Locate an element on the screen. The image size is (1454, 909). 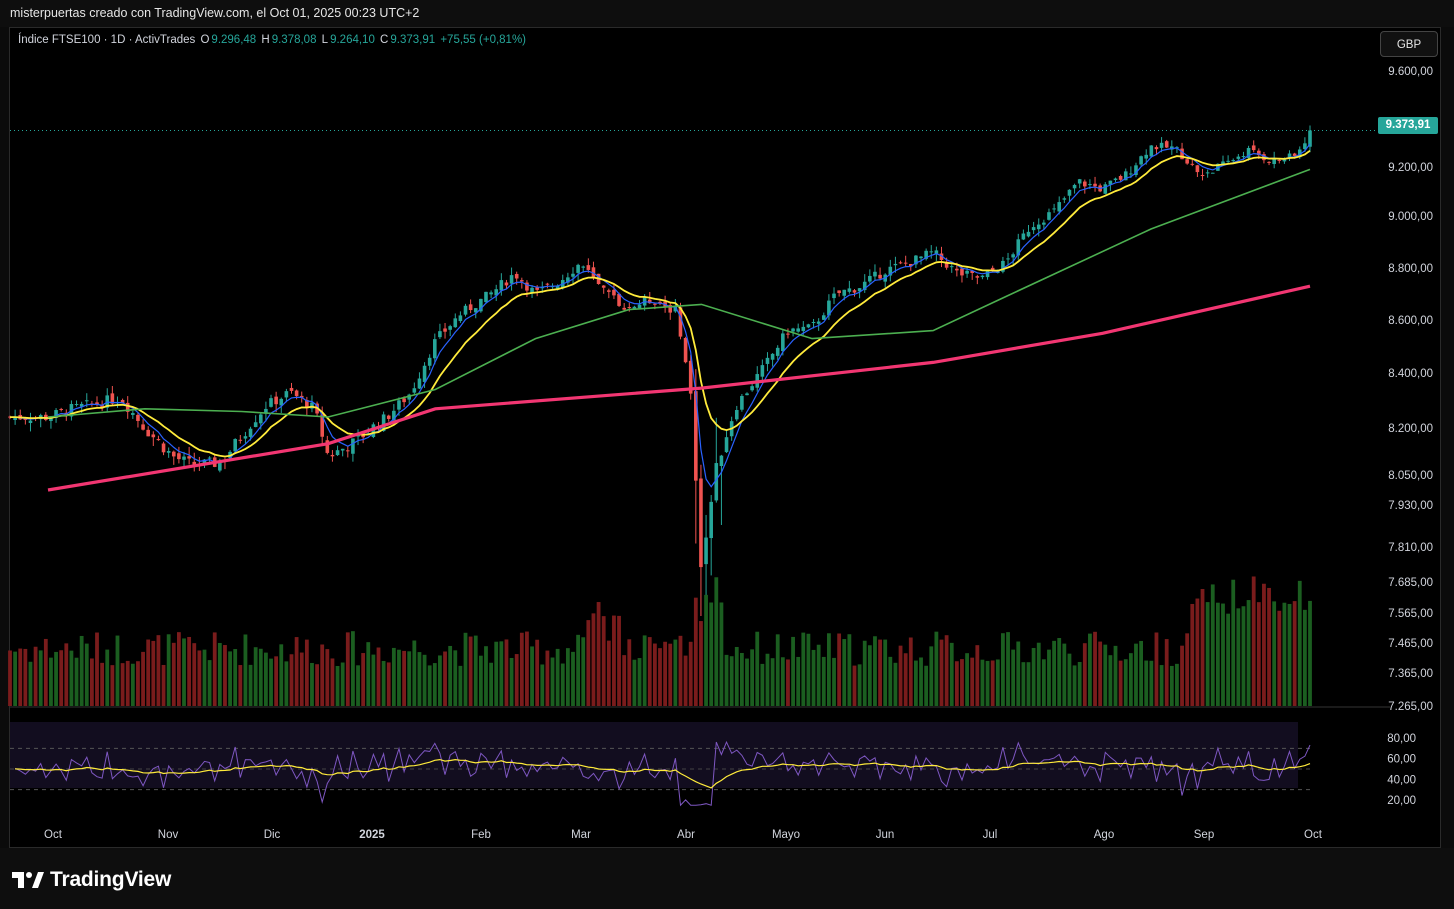
price-axis-label: 9.200,00 is located at coordinates (1410, 168).